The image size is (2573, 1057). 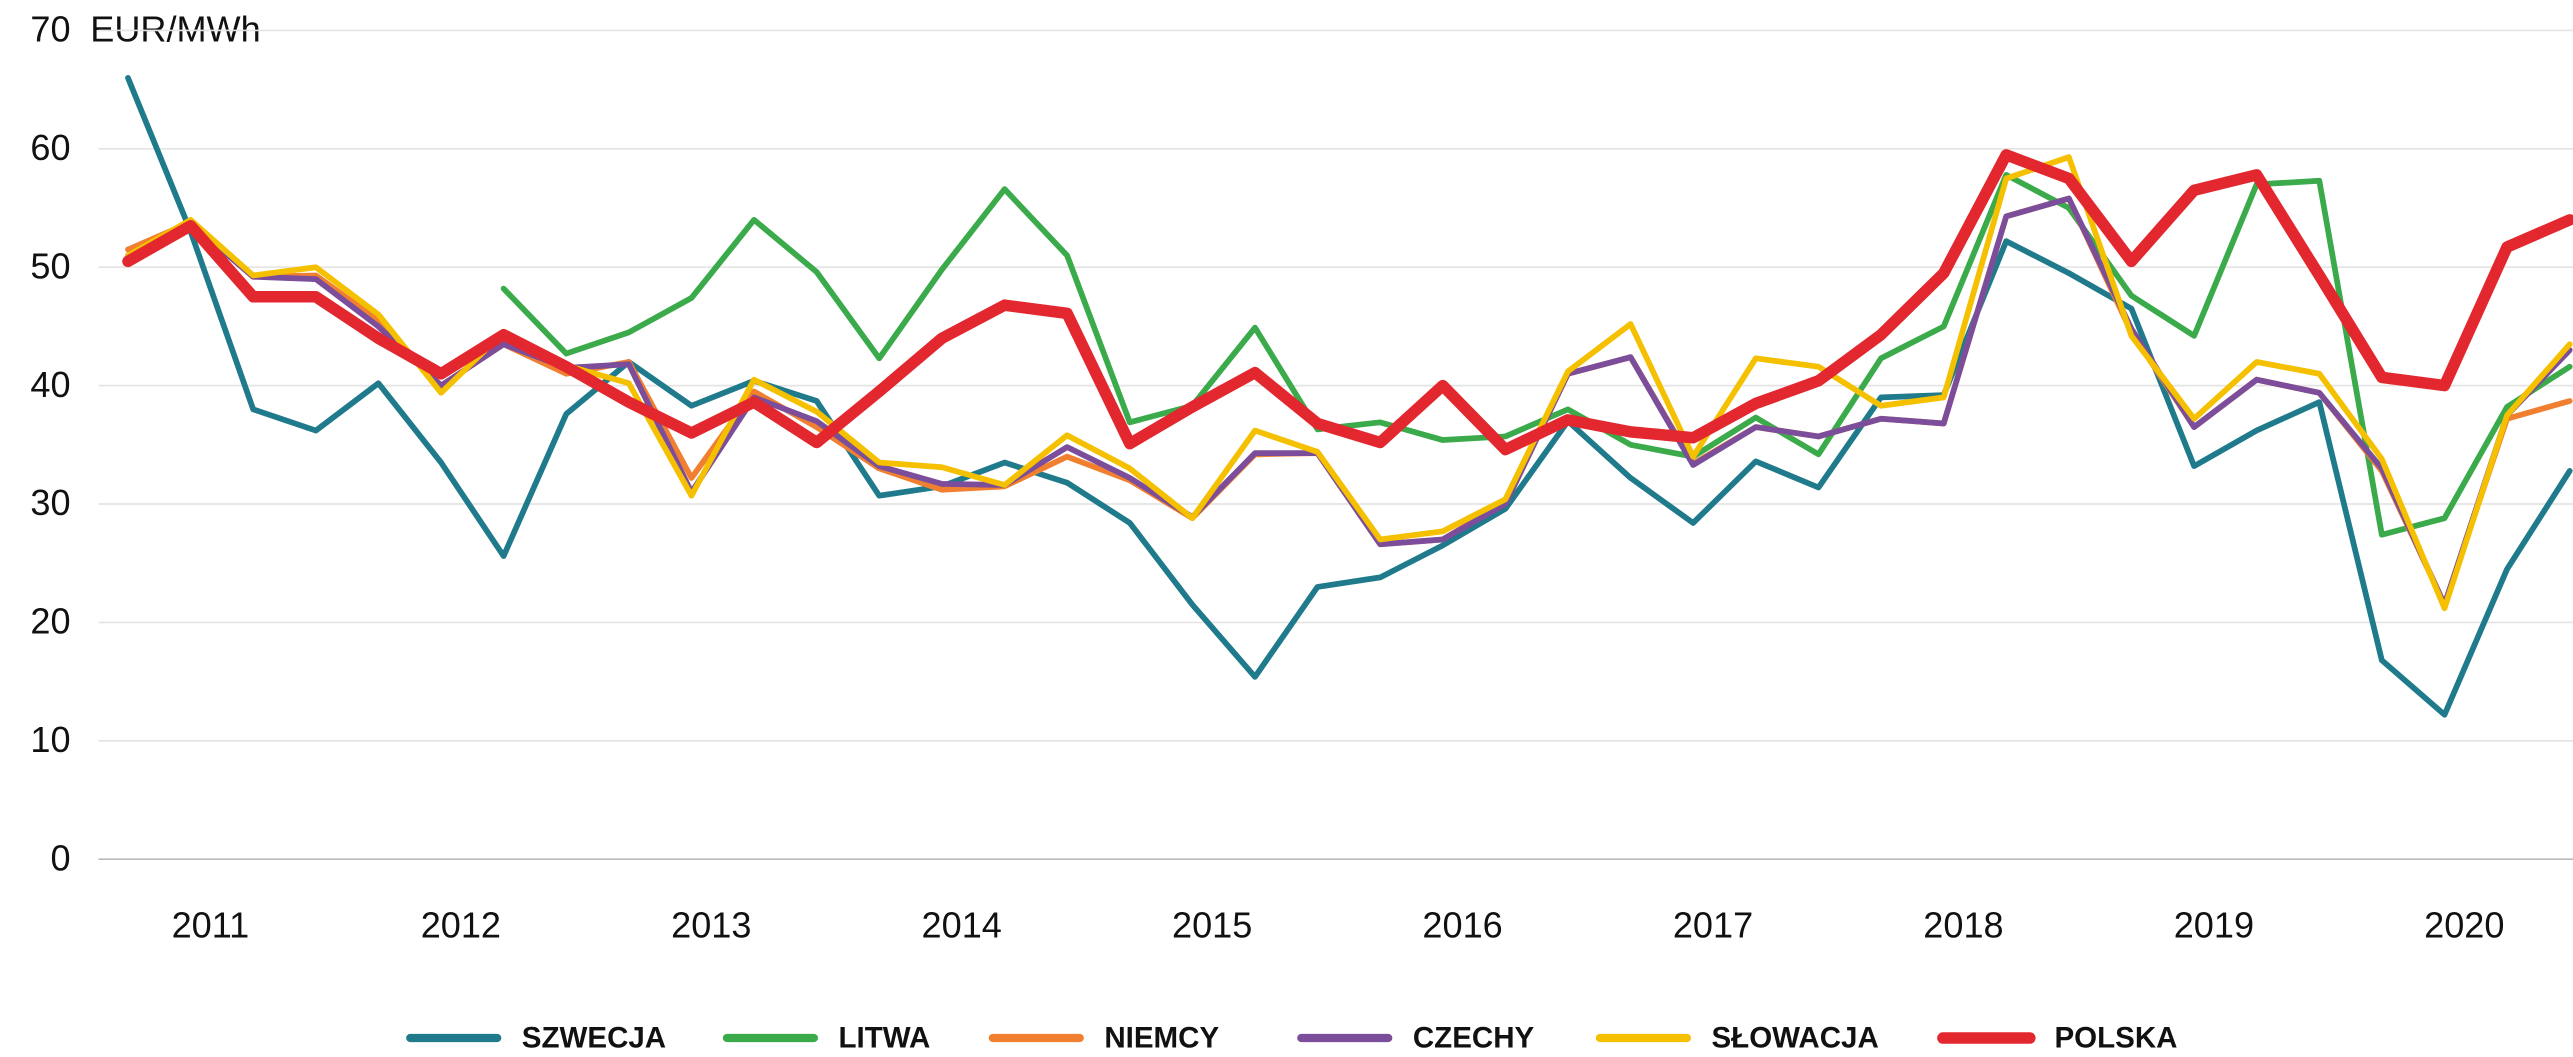 I want to click on legend-label: LITWA, so click(x=885, y=1037).